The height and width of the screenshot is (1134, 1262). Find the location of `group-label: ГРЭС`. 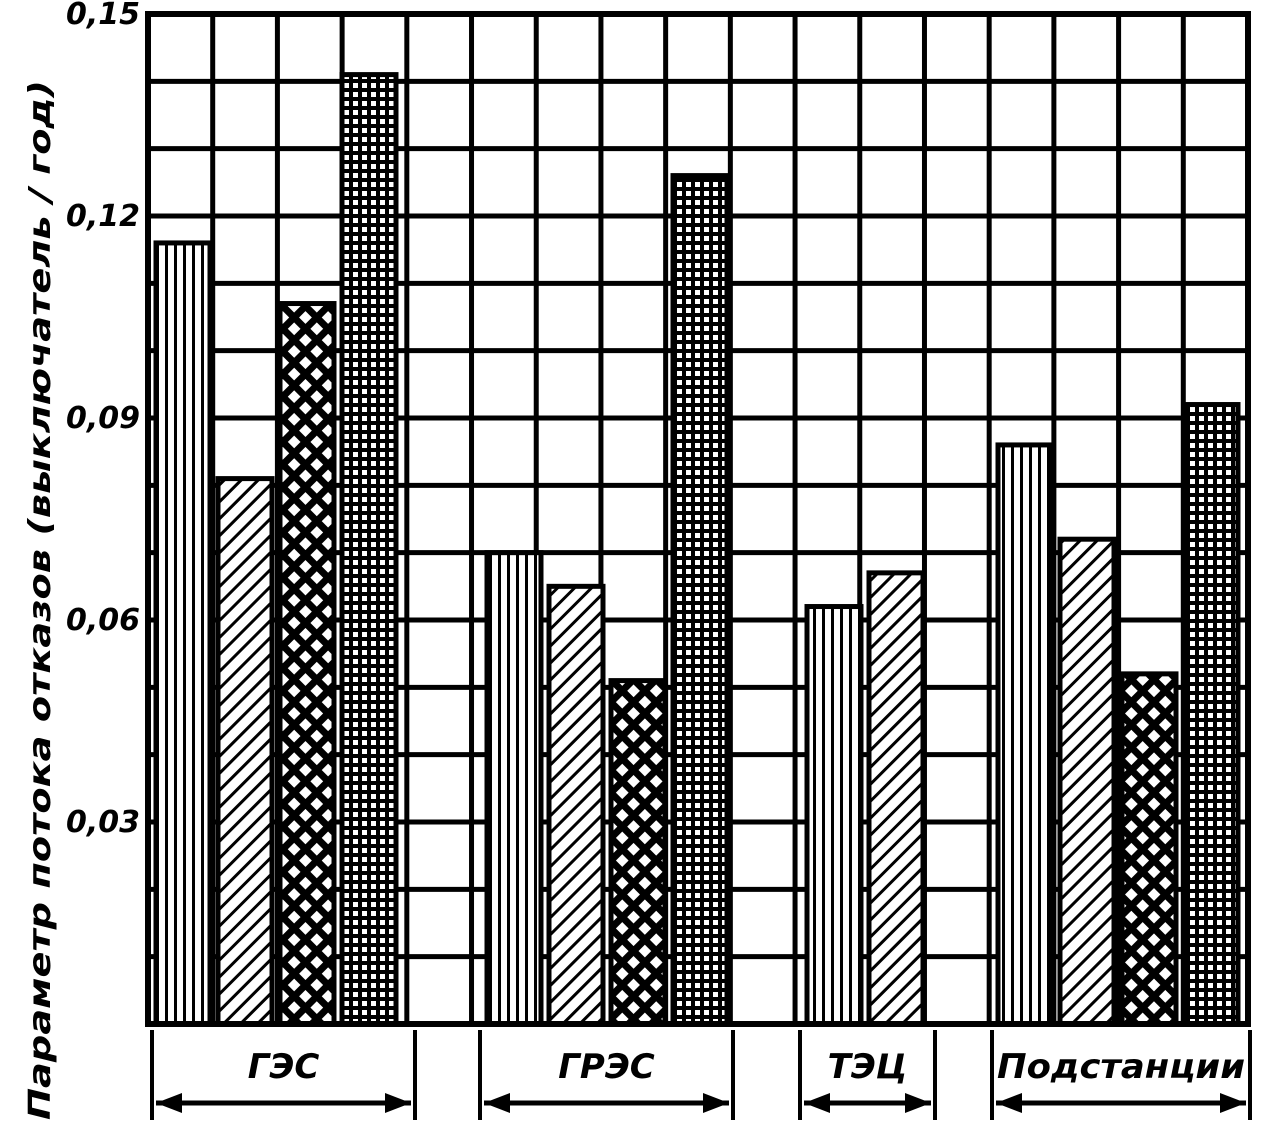

group-label: ГРЭС is located at coordinates (606, 1067).